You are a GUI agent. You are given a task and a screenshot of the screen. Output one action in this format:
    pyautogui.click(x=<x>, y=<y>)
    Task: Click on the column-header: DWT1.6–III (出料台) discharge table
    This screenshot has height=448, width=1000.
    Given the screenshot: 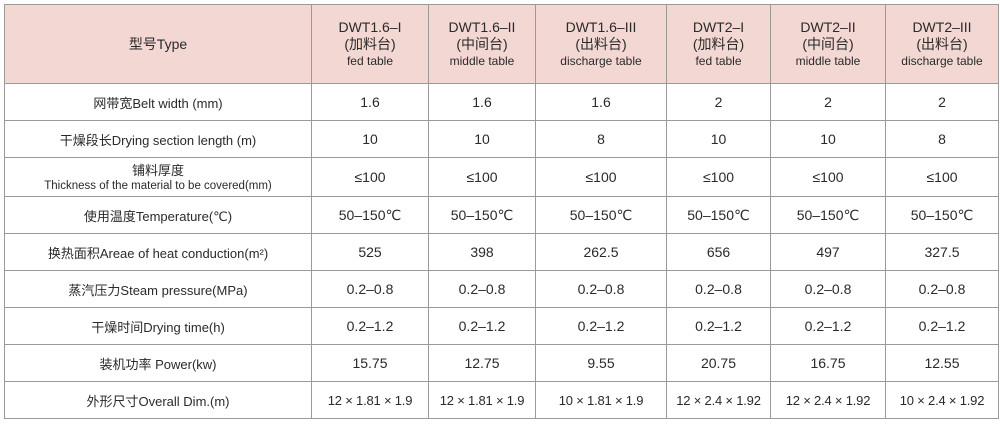 What is the action you would take?
    pyautogui.click(x=601, y=44)
    